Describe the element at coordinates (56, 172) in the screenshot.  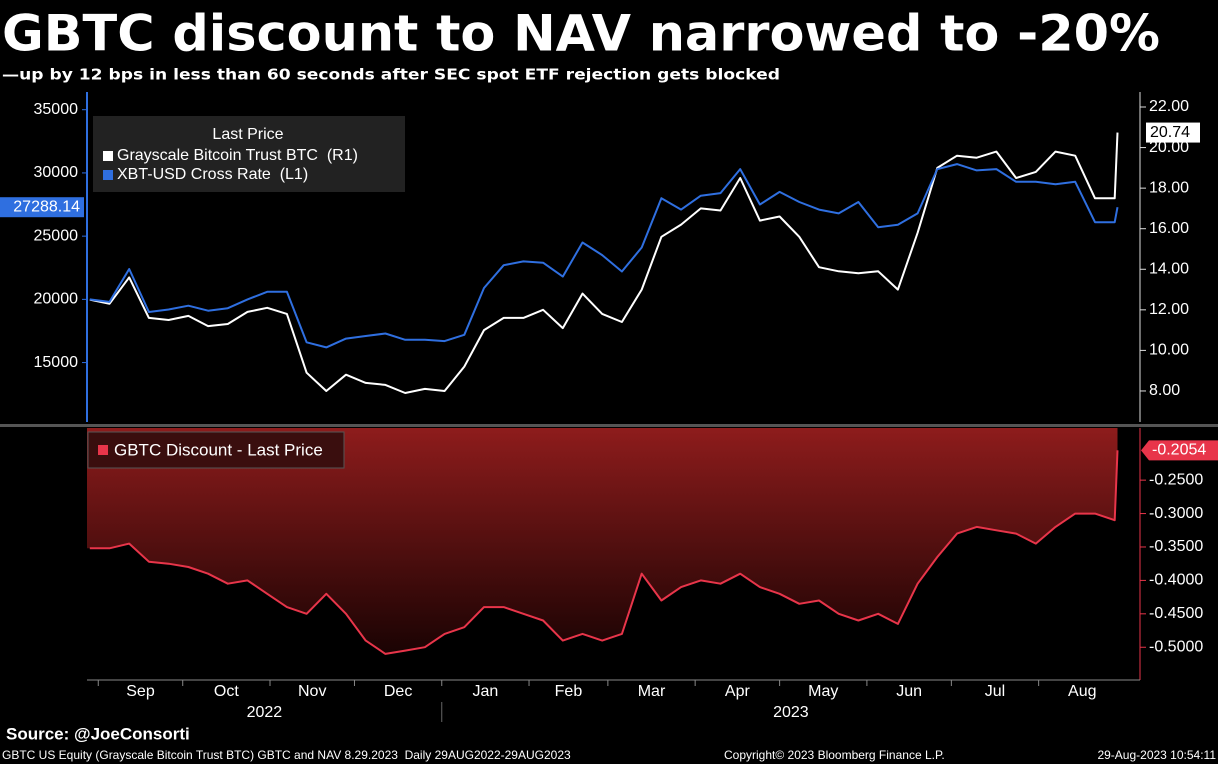
I see `y-tick-label: 30000` at that location.